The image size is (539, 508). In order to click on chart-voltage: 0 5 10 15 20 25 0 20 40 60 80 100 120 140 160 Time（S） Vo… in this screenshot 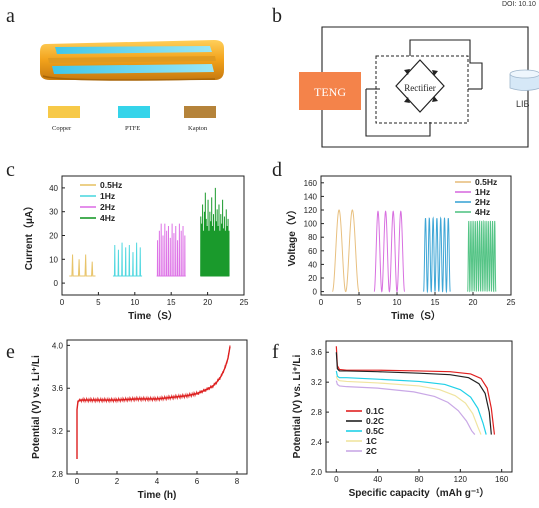, I will do `click(400, 248)`.